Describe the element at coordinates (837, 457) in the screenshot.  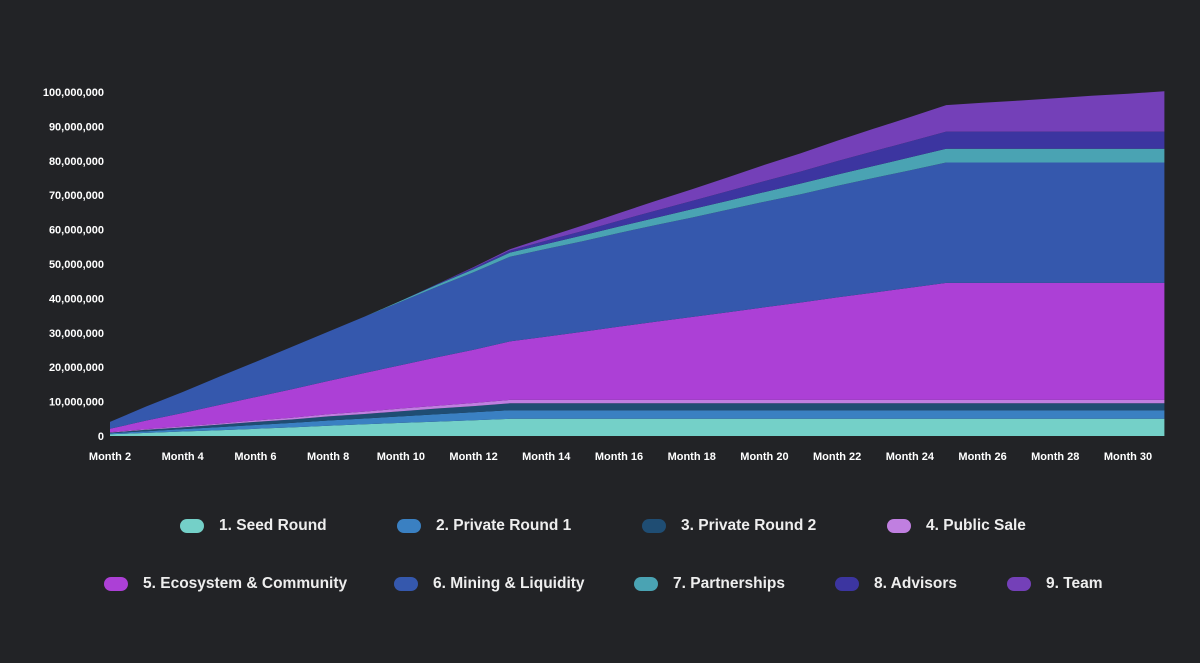
I see `x-tick-label: Month 22` at that location.